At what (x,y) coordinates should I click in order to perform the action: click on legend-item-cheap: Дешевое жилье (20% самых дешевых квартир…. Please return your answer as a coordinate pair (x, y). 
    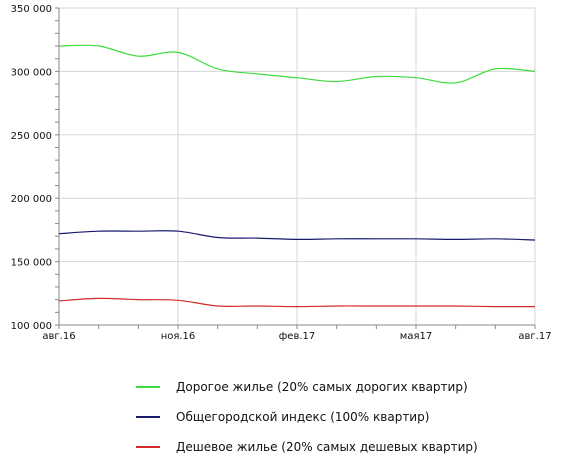
    Looking at the image, I should click on (346, 447).